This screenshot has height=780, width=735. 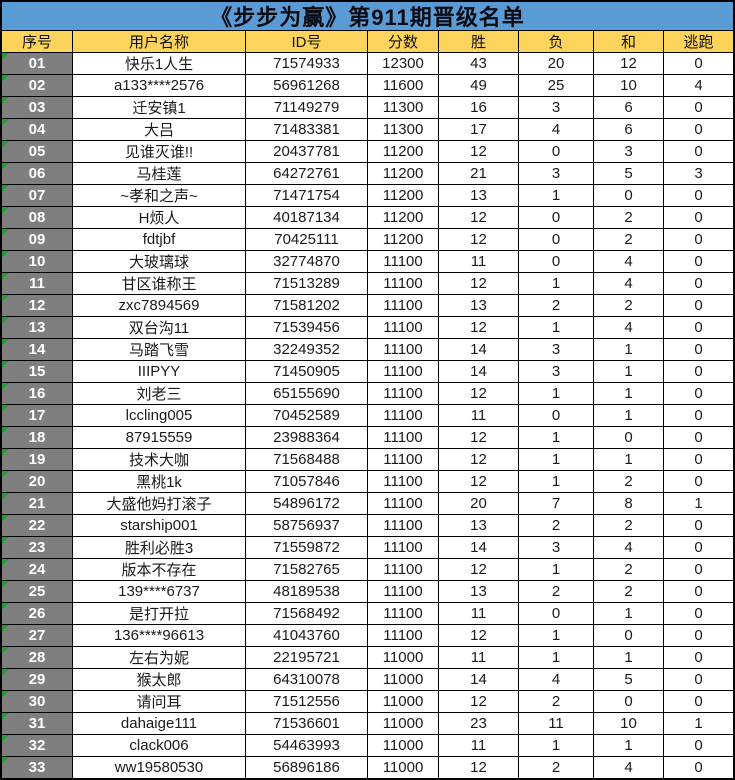 I want to click on serial-cell: 18, so click(x=37, y=437).